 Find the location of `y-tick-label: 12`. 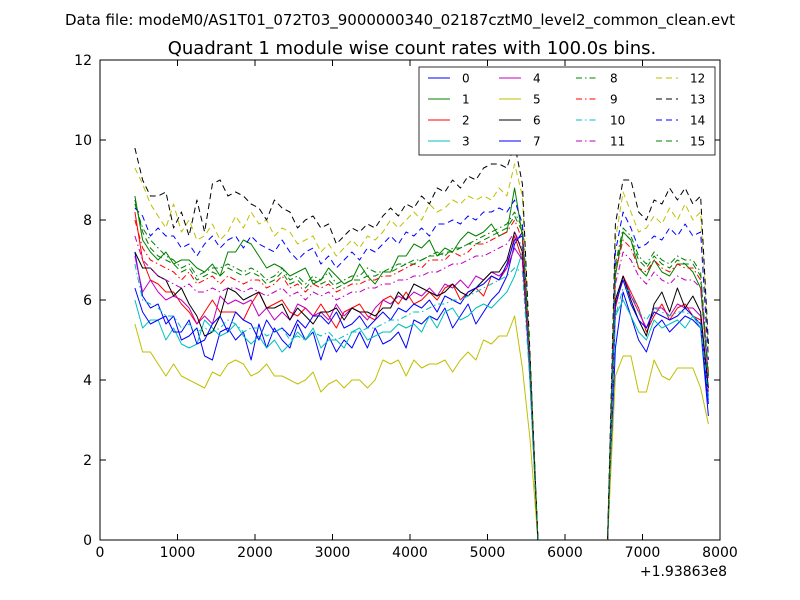

y-tick-label: 12 is located at coordinates (83, 61).